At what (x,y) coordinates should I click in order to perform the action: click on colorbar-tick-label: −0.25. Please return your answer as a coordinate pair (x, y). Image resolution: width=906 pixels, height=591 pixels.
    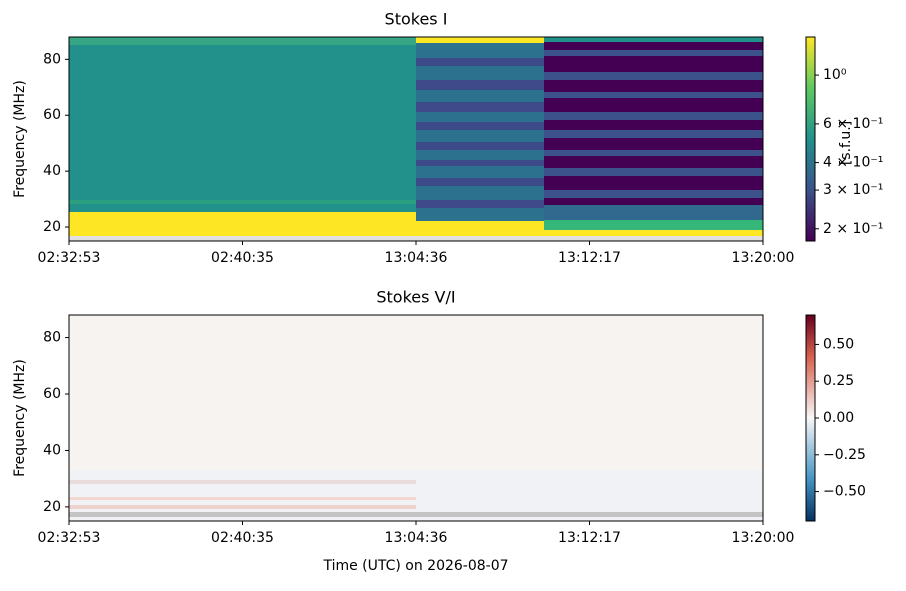
    Looking at the image, I should click on (844, 455).